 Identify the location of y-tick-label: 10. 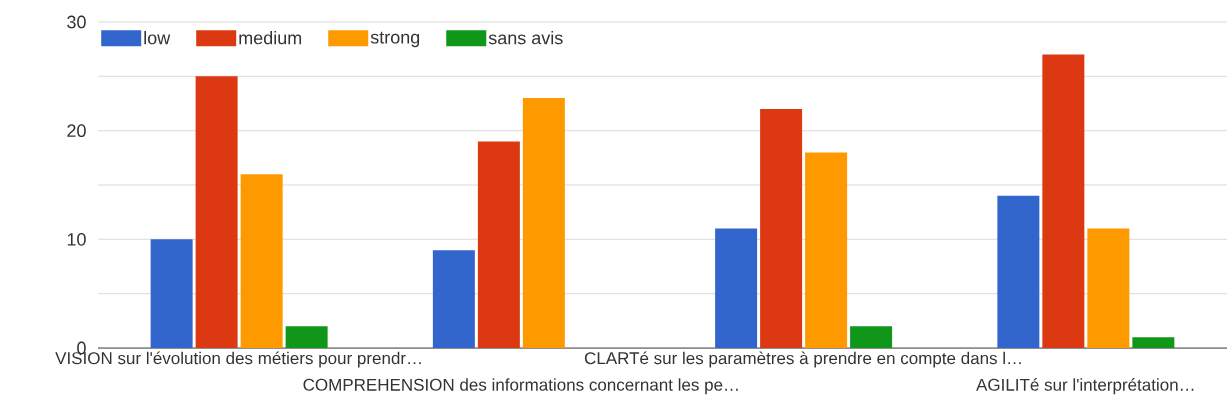
(76, 239).